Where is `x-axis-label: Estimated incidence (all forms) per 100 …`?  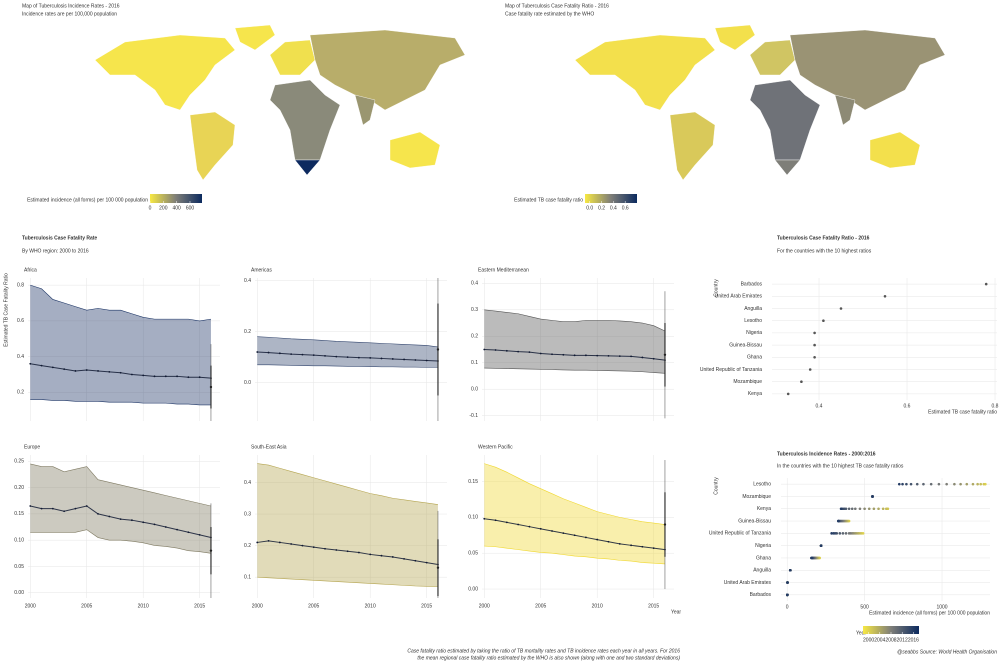
x-axis-label: Estimated incidence (all forms) per 100 … is located at coordinates (929, 613).